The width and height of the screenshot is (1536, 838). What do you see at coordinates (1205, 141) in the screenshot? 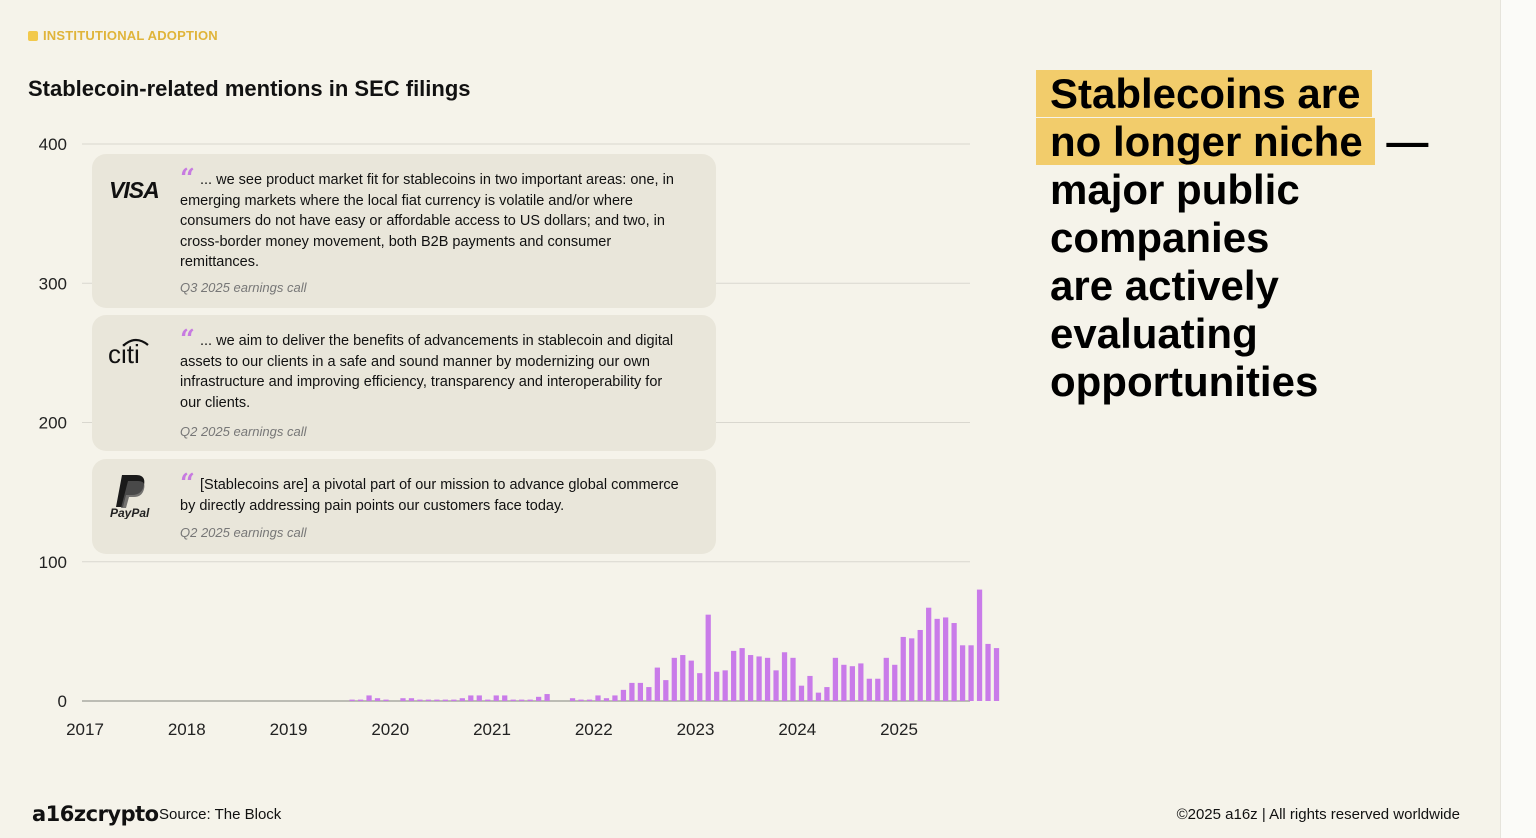
I see `headline-highlight-line: no longer niche` at bounding box center [1205, 141].